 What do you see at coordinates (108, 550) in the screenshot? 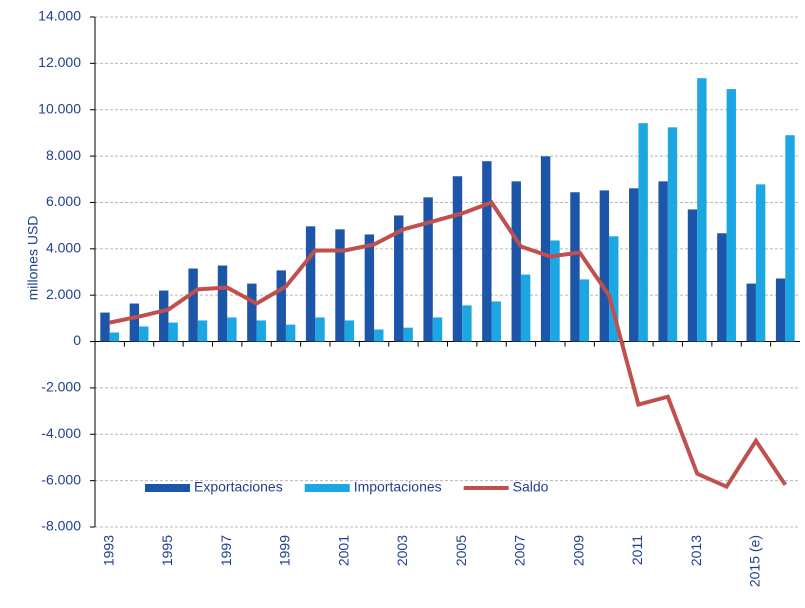
I see `x-tick-label: 1993` at bounding box center [108, 550].